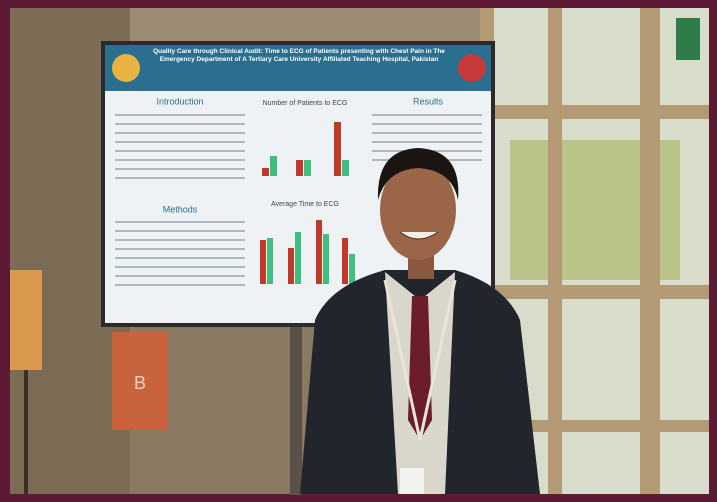  Describe the element at coordinates (412, 481) in the screenshot. I see `badge` at that location.